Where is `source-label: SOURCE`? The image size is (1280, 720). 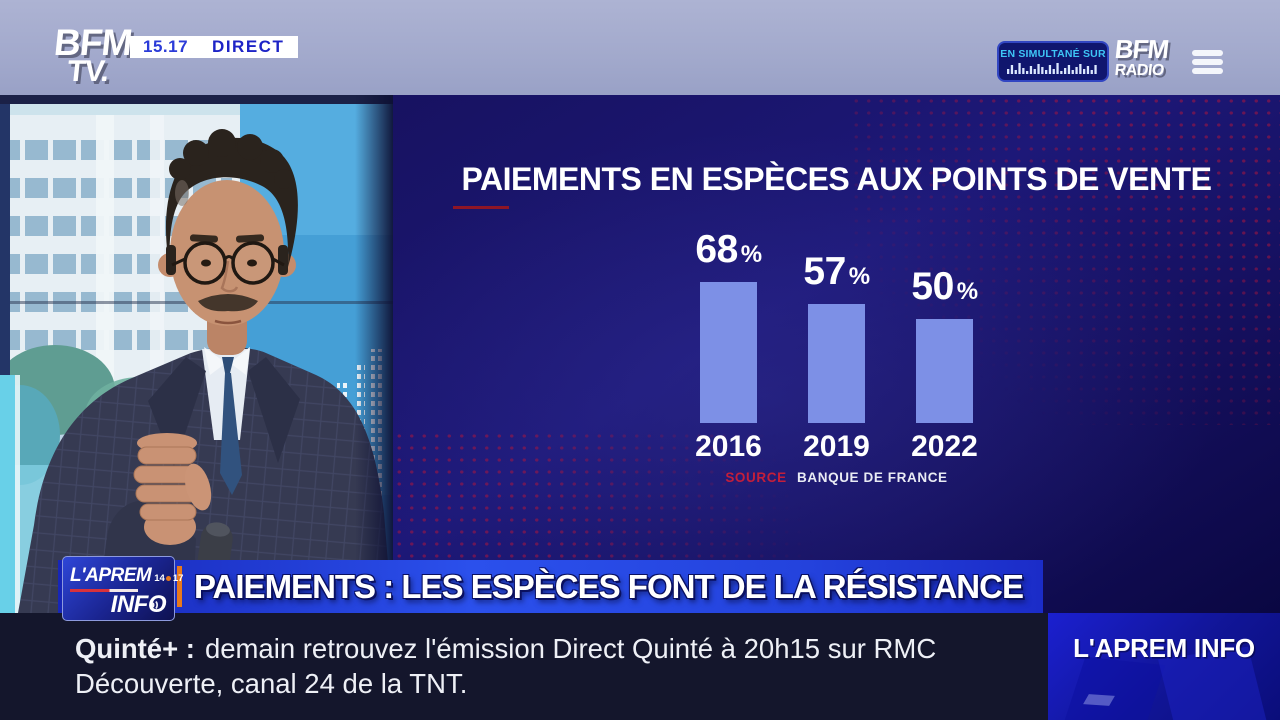
source-label: SOURCE is located at coordinates (756, 477).